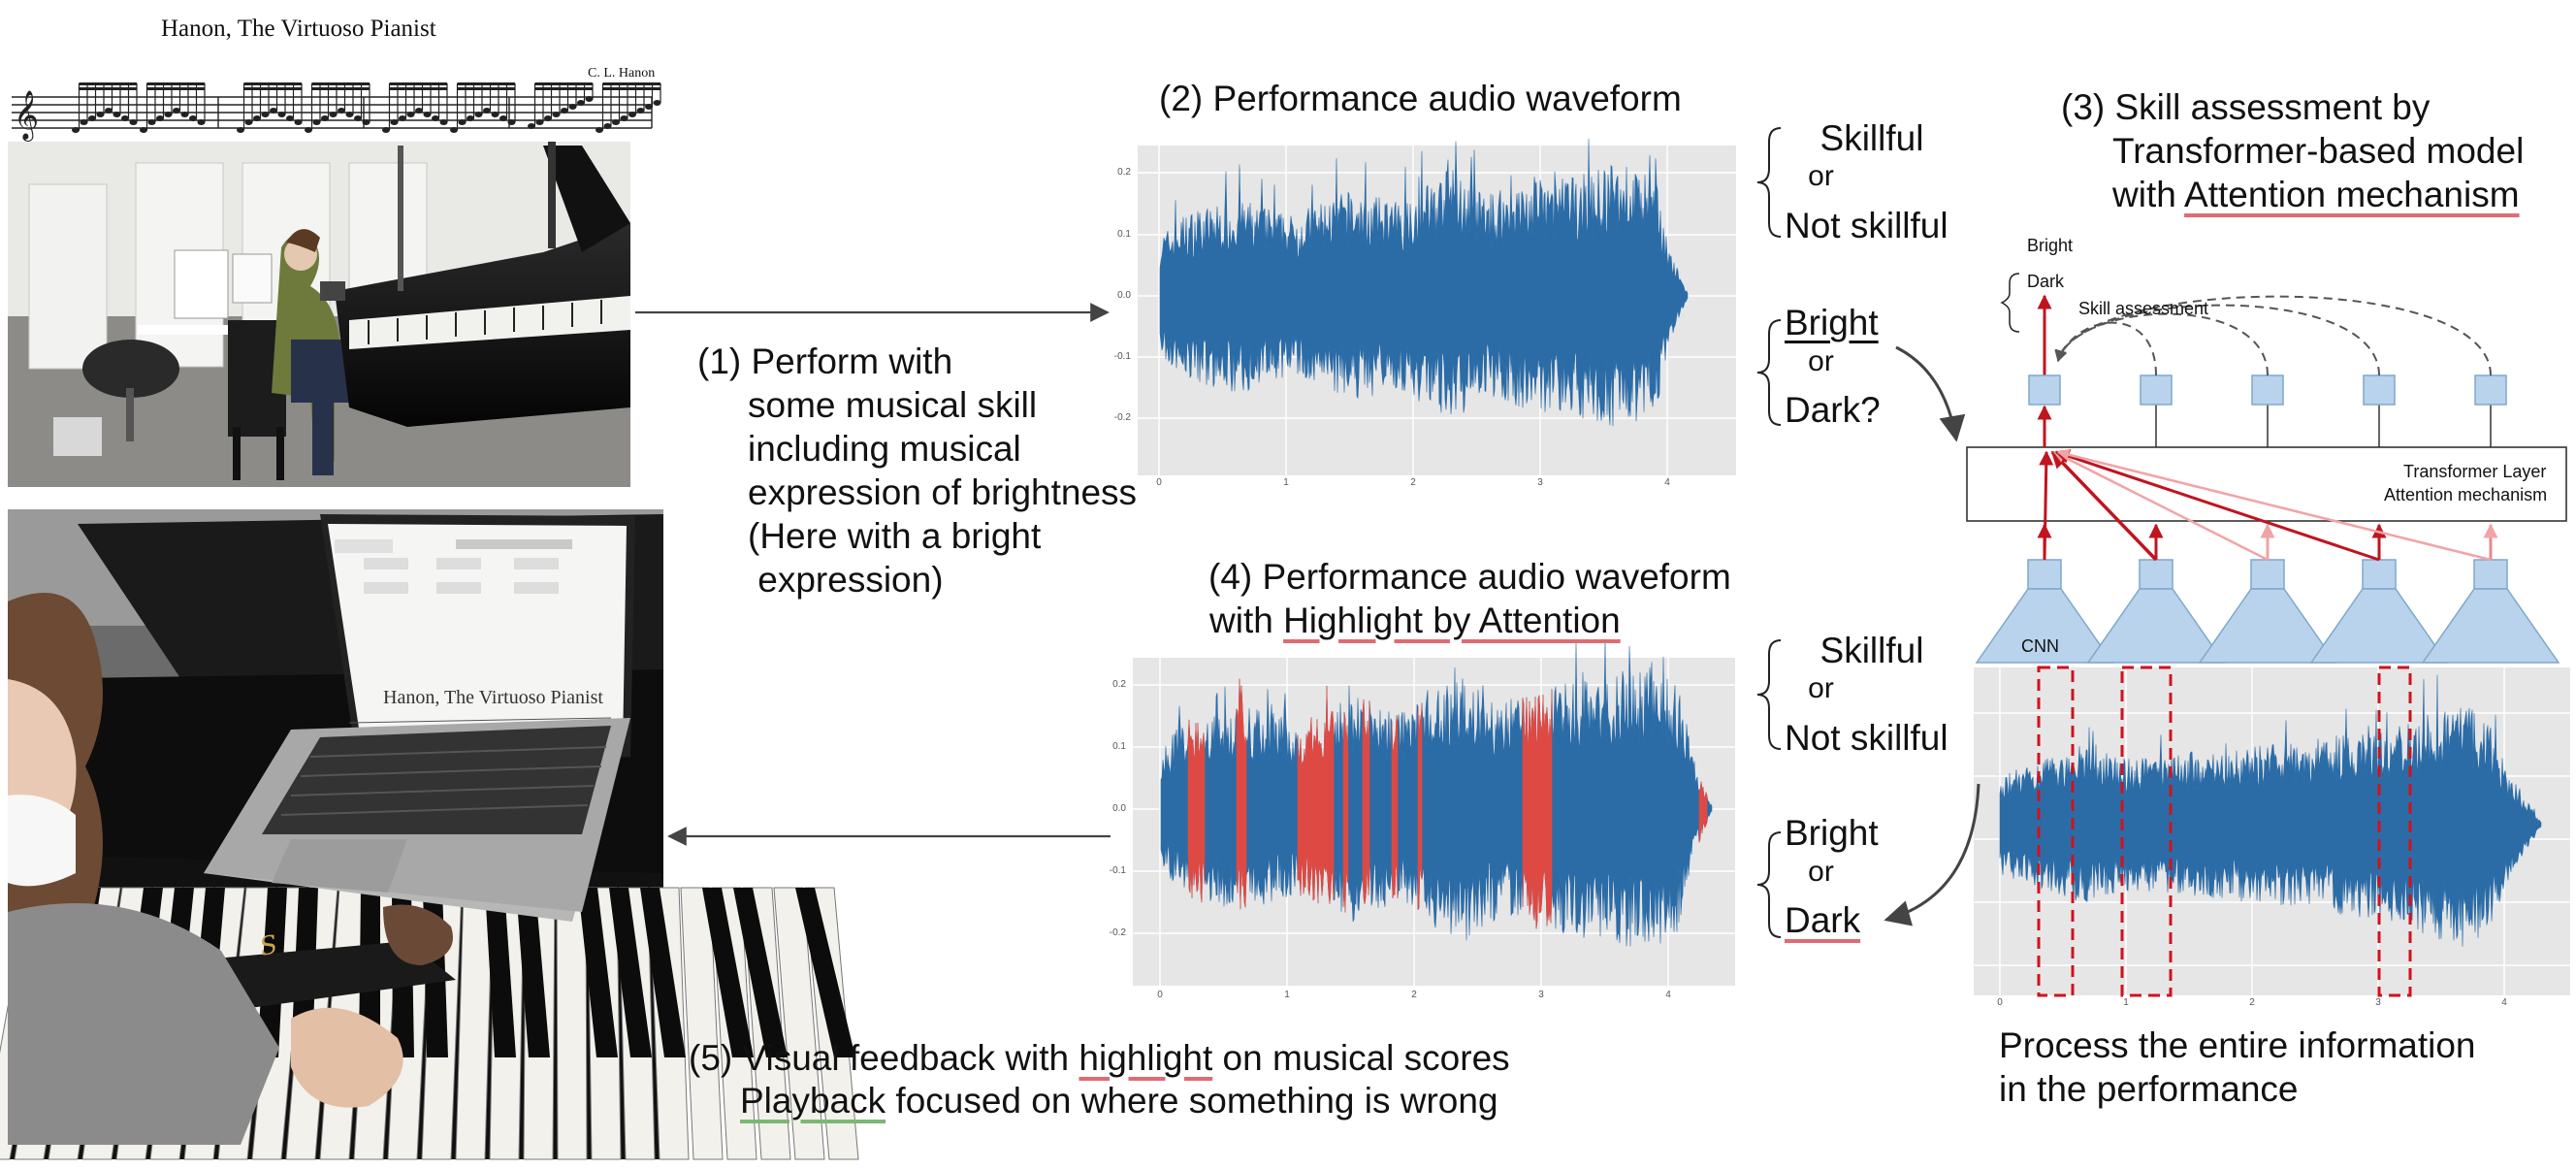 This screenshot has height=1170, width=2576. I want to click on step4-line2-prefix: with, so click(1246, 620).